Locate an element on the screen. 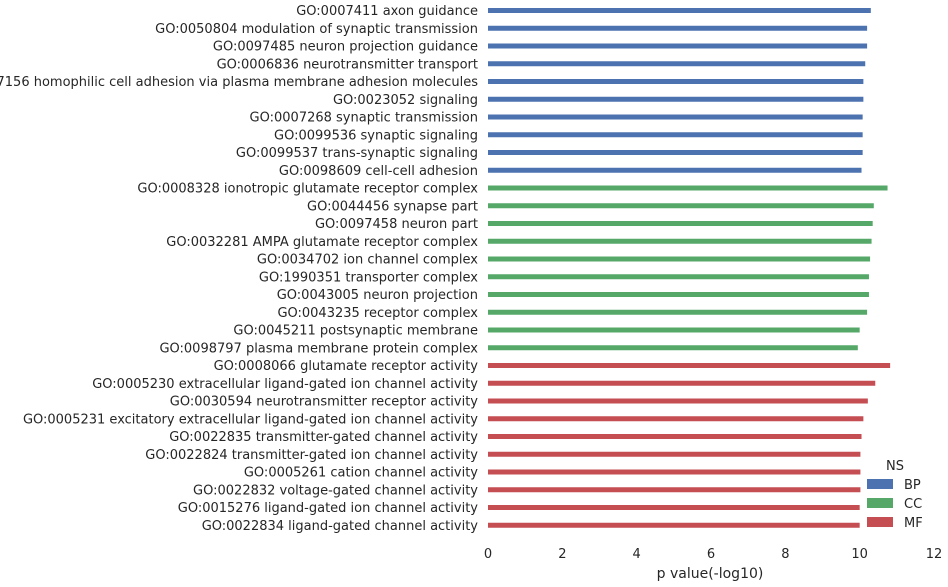 This screenshot has height=587, width=948. category-label: GO:0043235 receptor complex is located at coordinates (377, 313).